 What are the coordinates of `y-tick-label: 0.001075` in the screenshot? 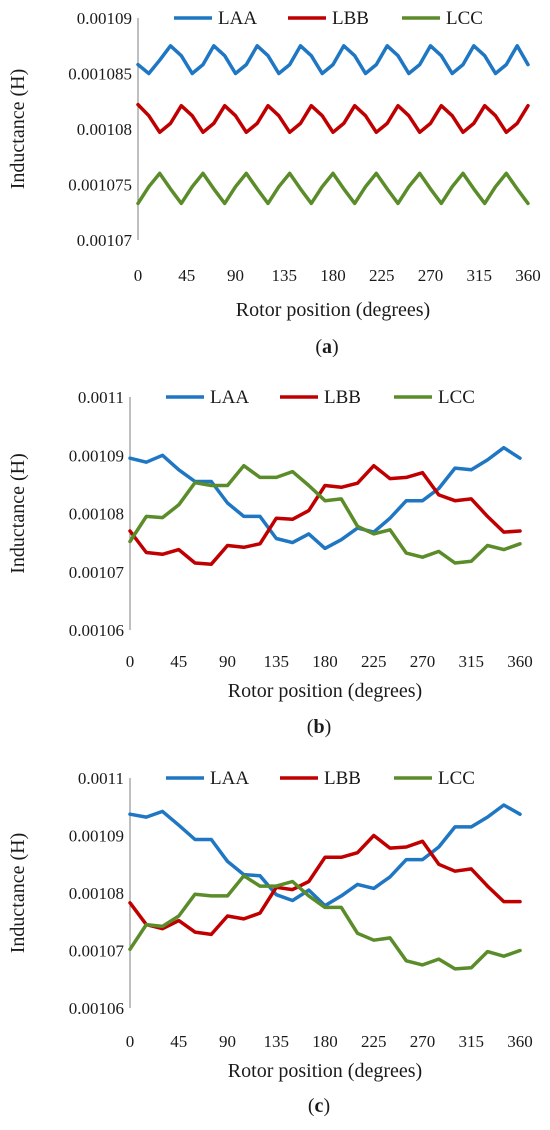 It's located at (100, 185).